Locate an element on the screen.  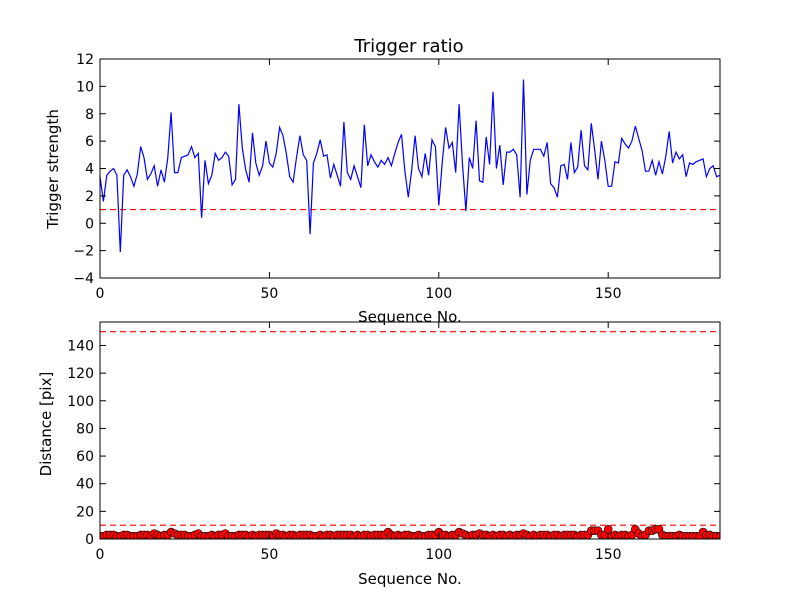
trigger-x-tick-label: 0 is located at coordinates (100, 294).